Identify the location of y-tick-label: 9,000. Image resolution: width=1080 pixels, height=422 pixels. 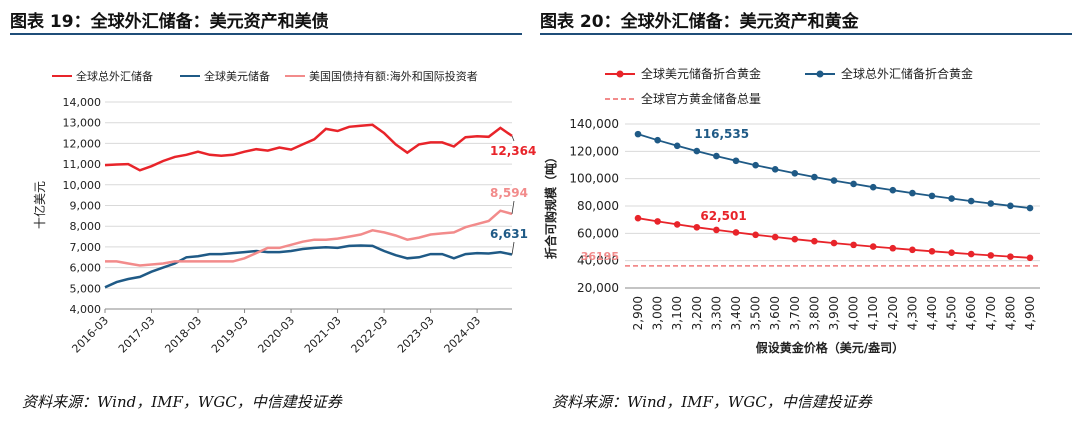
(86, 206).